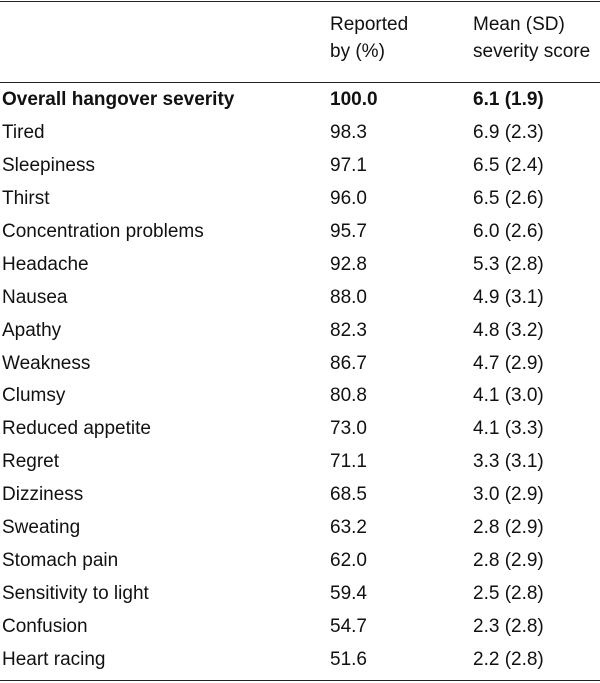 The width and height of the screenshot is (600, 683). I want to click on row-label: Stomach pain, so click(60, 561).